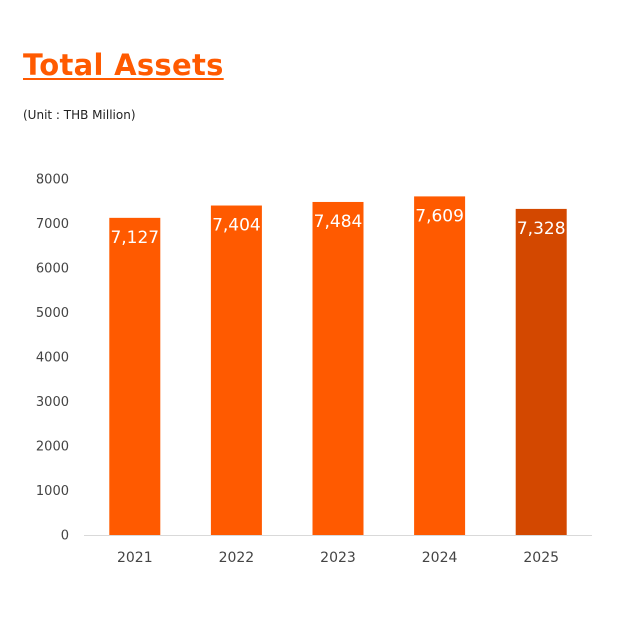 The width and height of the screenshot is (643, 643). What do you see at coordinates (52, 180) in the screenshot?
I see `y-tick-label: 8000` at bounding box center [52, 180].